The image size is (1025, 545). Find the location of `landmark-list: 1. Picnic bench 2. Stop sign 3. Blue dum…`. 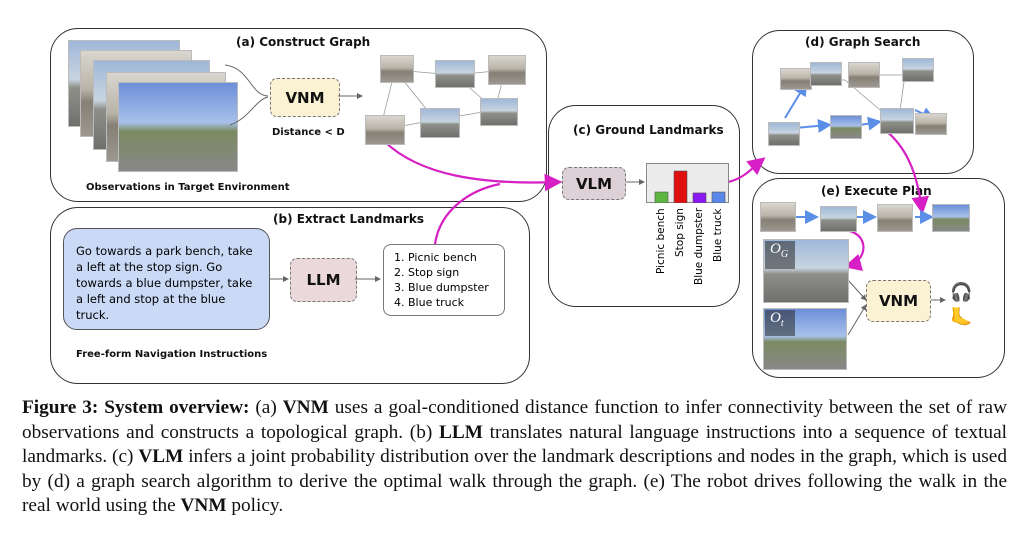

landmark-list: 1. Picnic bench 2. Stop sign 3. Blue dum… is located at coordinates (444, 280).